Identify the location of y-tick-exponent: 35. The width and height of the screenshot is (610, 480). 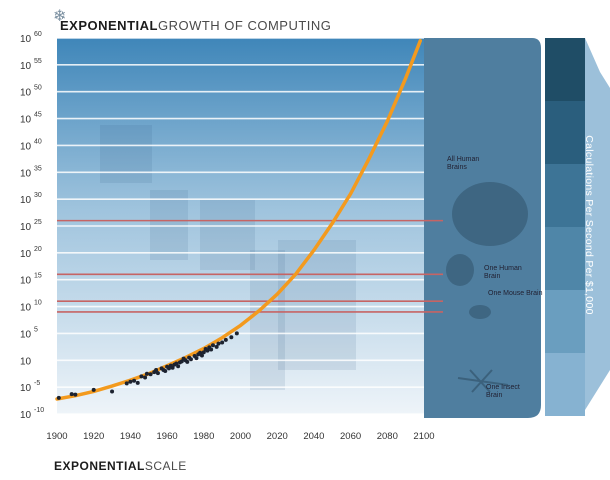
(38, 168).